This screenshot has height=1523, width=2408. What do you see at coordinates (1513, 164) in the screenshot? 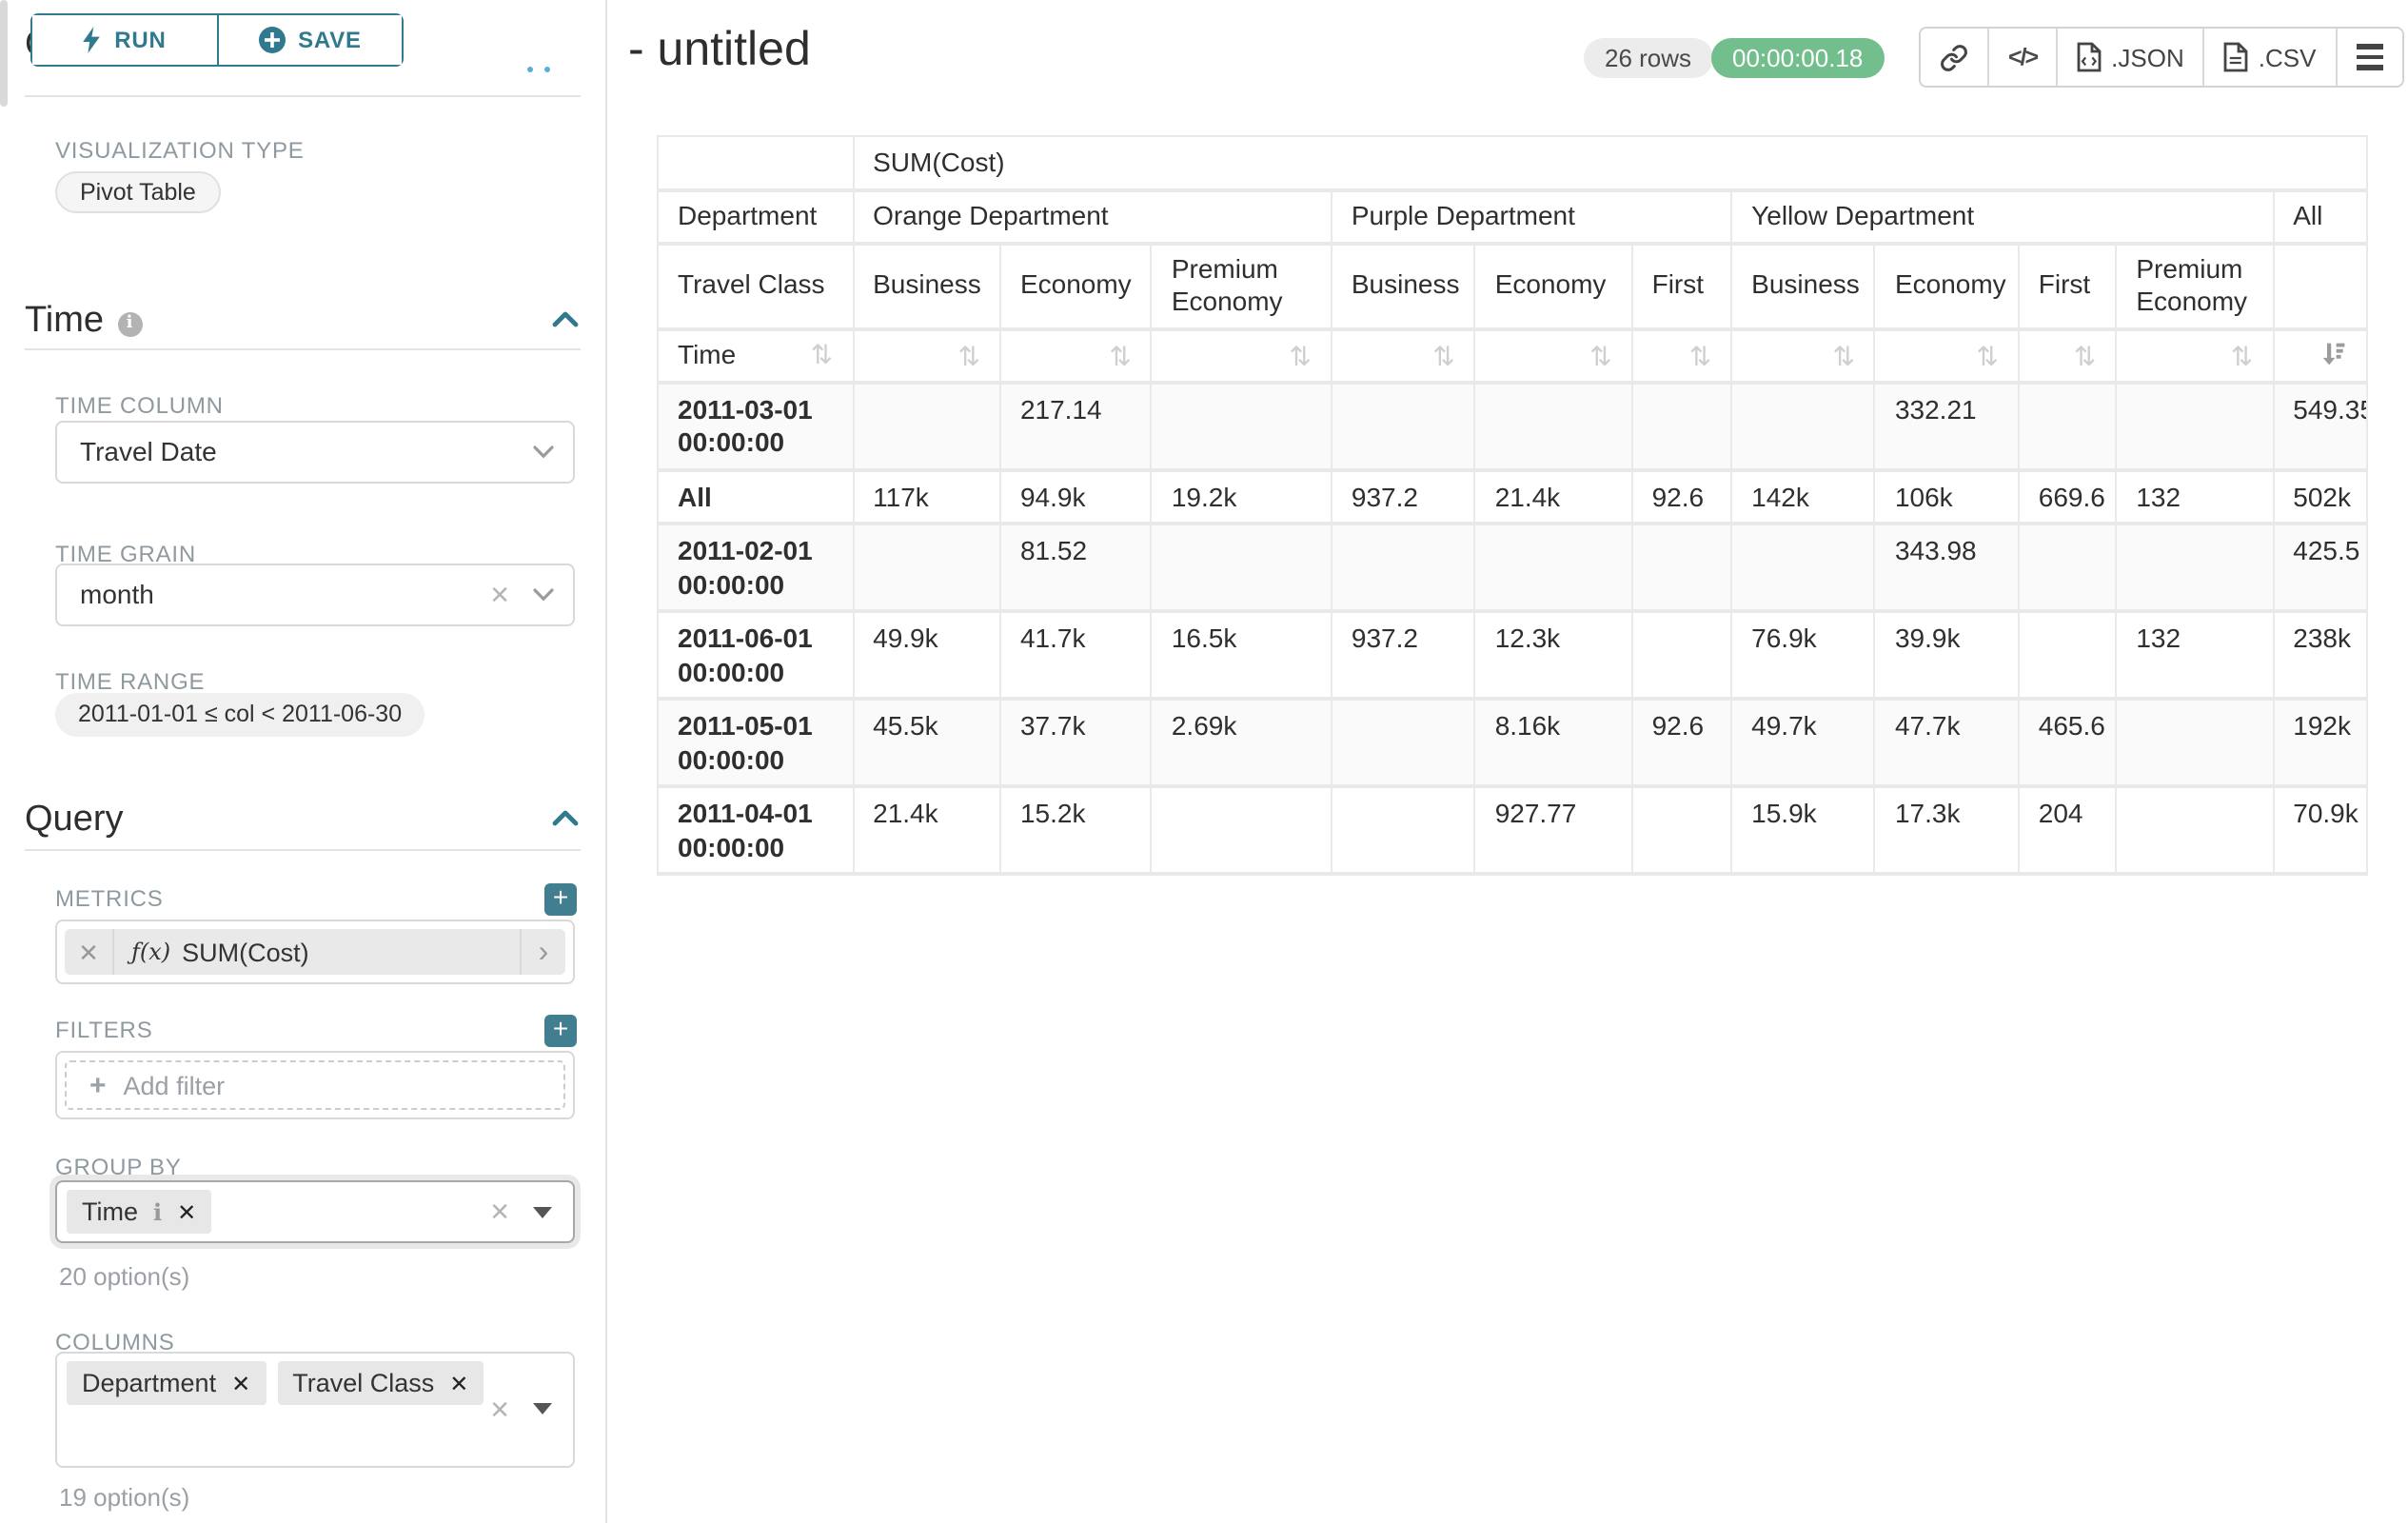
I see `pivot-metric-row: SUM(Cost)` at bounding box center [1513, 164].